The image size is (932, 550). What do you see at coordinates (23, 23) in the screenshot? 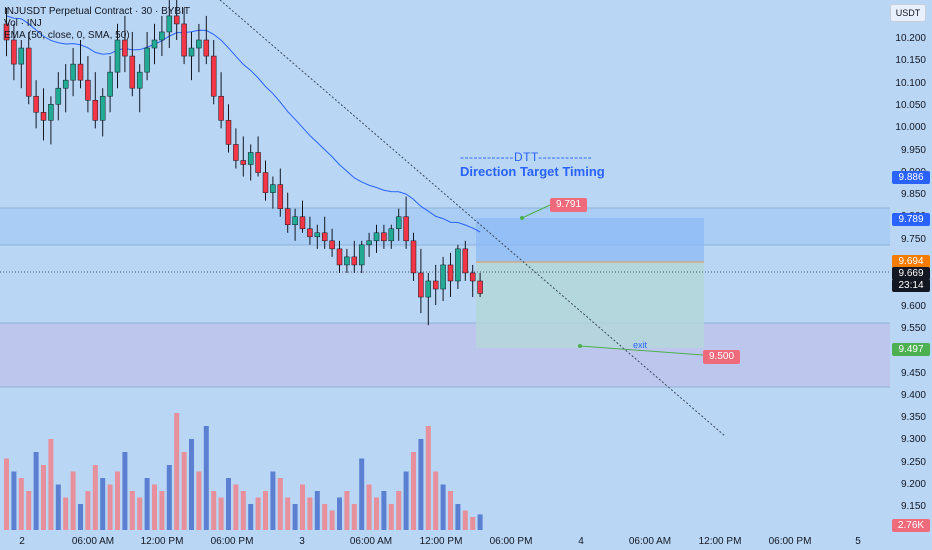
I see `volume-legend: Vol · INJ` at bounding box center [23, 23].